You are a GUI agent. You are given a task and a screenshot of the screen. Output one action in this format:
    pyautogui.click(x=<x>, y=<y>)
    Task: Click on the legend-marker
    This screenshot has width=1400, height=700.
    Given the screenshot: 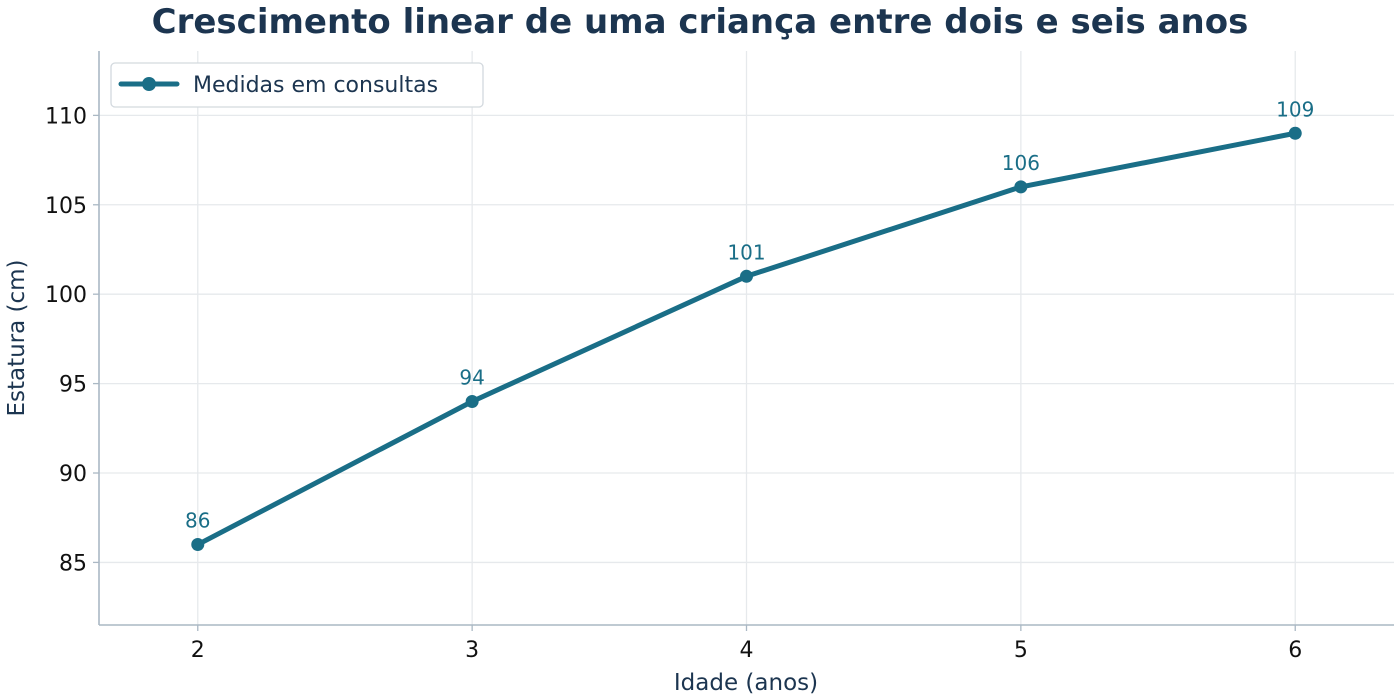 What is the action you would take?
    pyautogui.click(x=149, y=84)
    